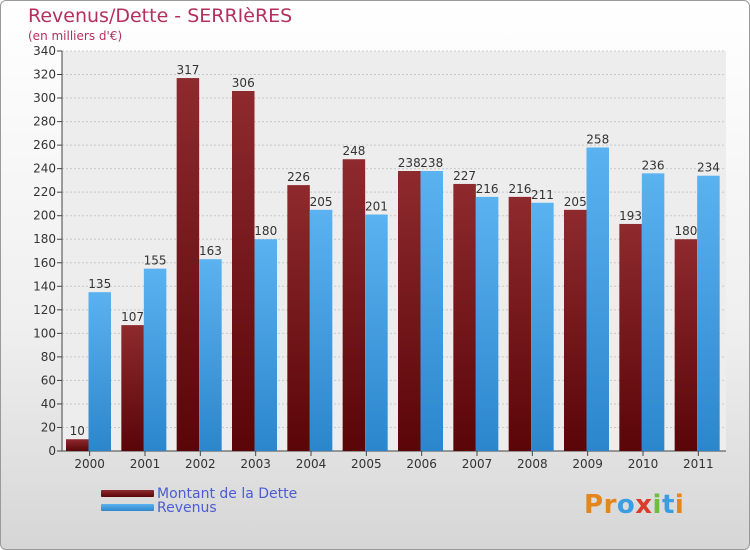  What do you see at coordinates (575, 202) in the screenshot?
I see `data-label-debt: 205` at bounding box center [575, 202].